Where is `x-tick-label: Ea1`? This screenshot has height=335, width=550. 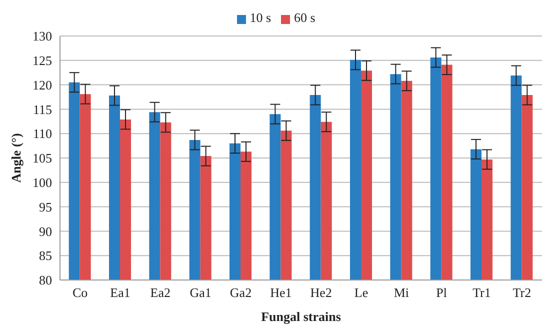
x-tick-label: Ea1 is located at coordinates (120, 292).